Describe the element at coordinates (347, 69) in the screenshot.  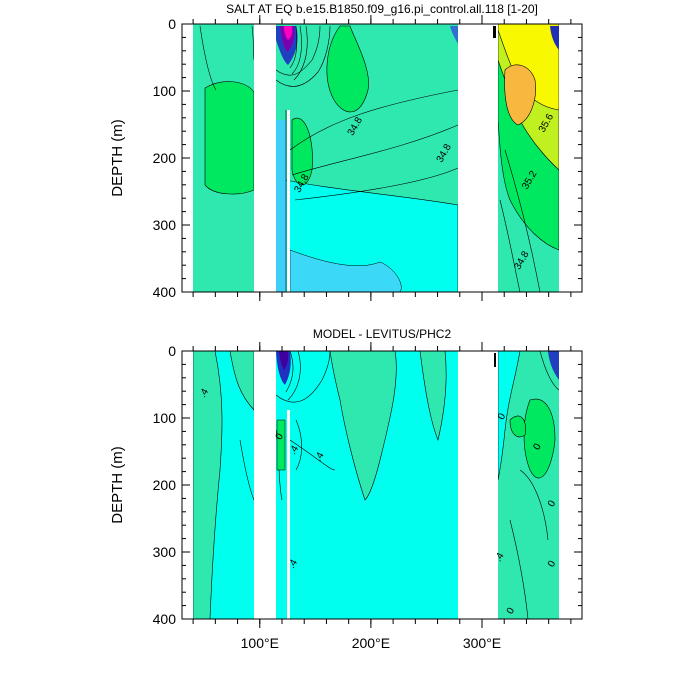
I see `top-region-central-green` at that location.